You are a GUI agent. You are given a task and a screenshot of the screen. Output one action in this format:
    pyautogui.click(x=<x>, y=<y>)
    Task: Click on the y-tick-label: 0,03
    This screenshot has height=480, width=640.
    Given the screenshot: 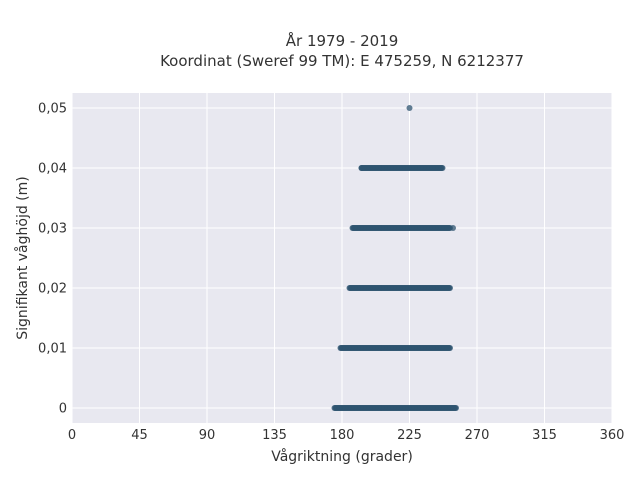 What is the action you would take?
    pyautogui.click(x=52, y=229)
    